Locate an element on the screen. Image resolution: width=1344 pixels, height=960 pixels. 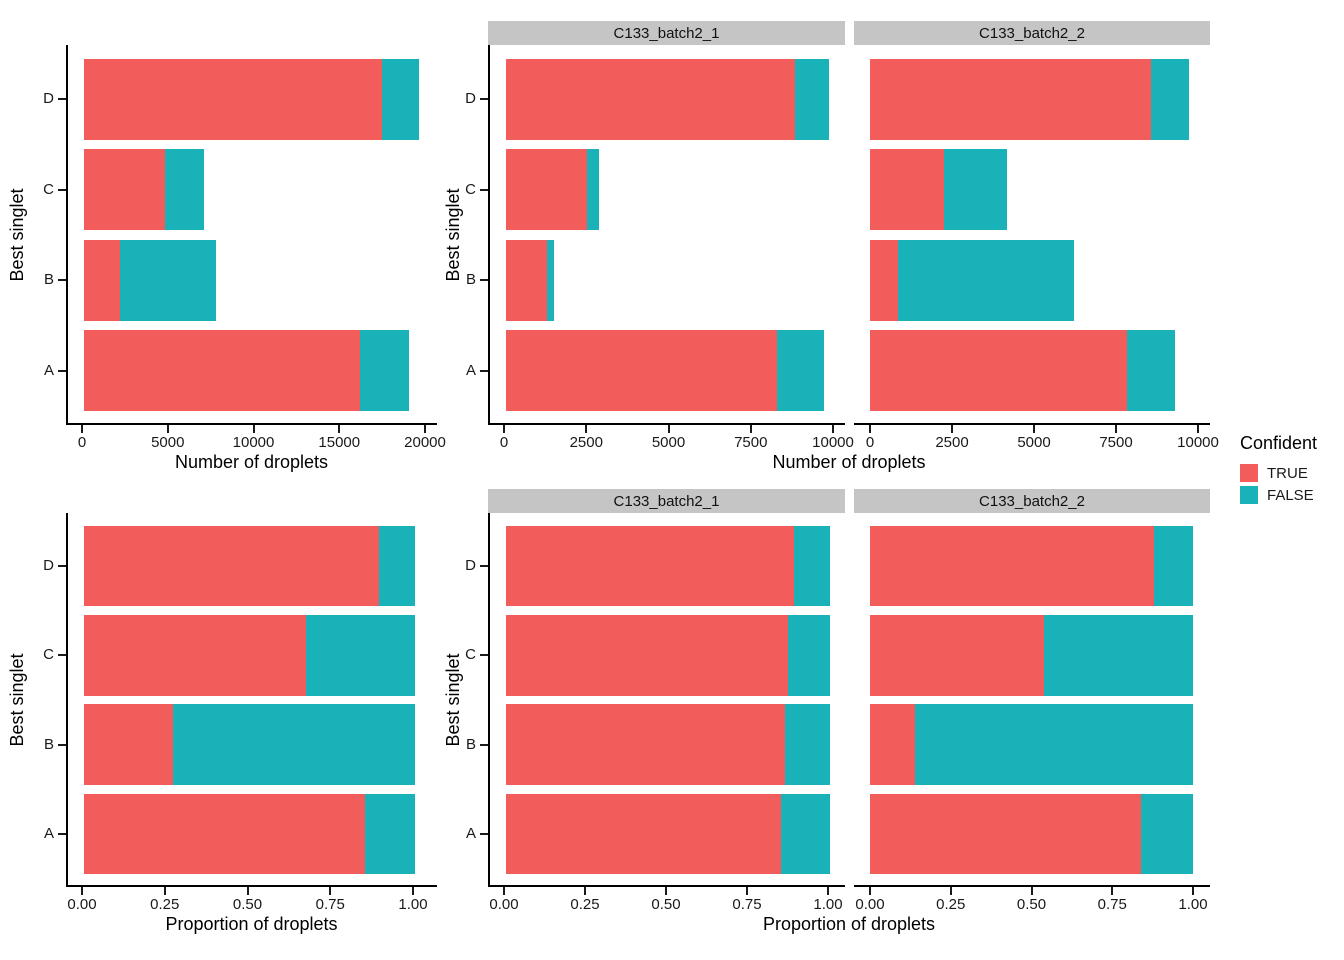
facet-strip-label: C133_batch2_1 is located at coordinates (666, 501).